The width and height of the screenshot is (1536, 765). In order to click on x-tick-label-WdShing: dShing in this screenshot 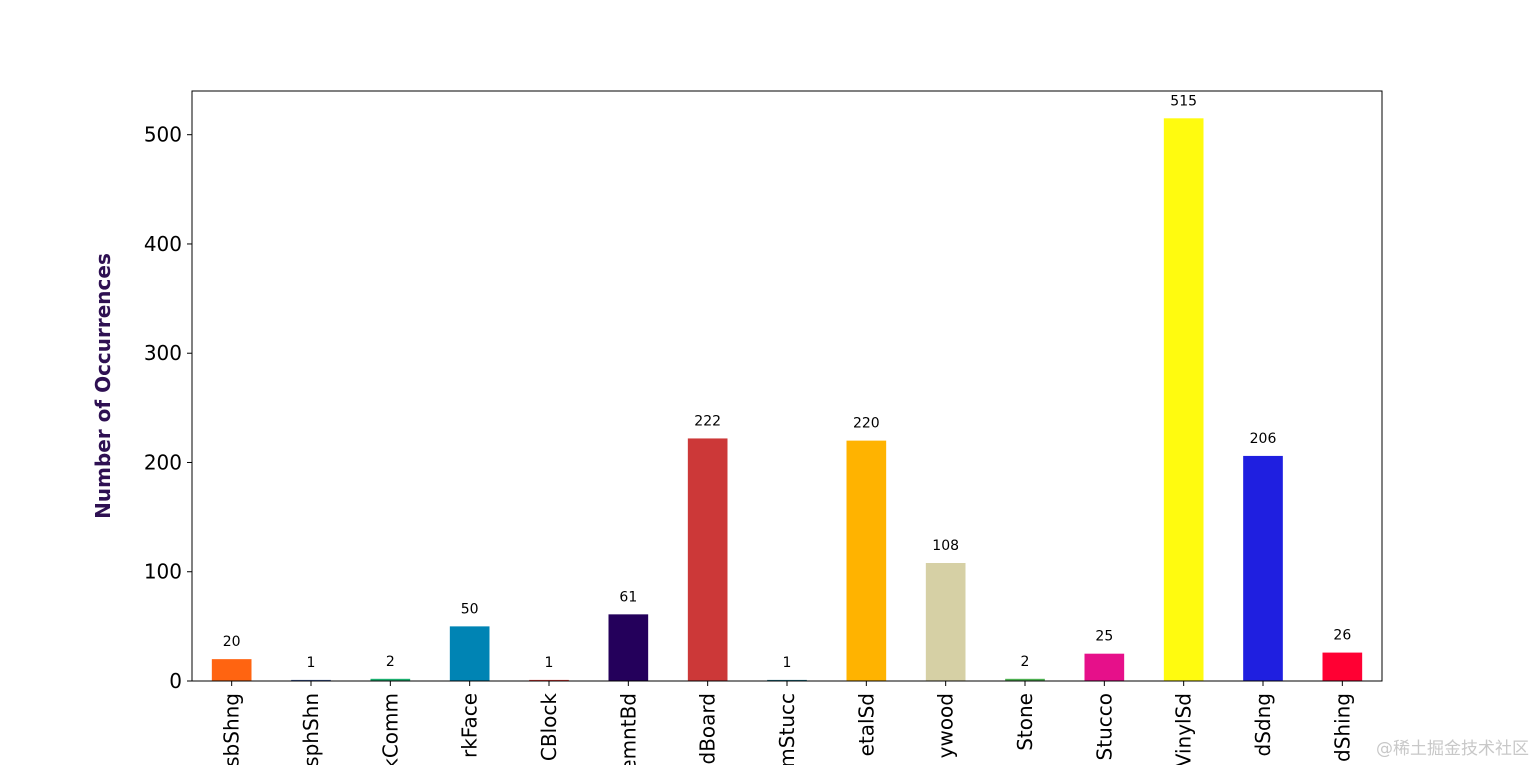, I will do `click(1342, 727)`.